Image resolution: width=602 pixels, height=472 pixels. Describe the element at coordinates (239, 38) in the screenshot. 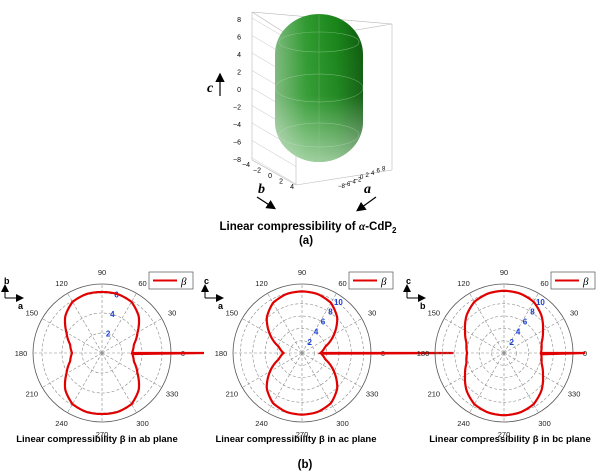

I see `z-tick-label: 6` at that location.